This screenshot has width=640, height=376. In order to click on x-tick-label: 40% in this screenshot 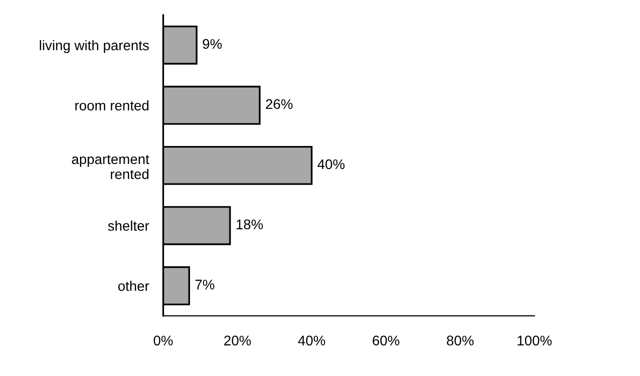, I will do `click(312, 341)`.